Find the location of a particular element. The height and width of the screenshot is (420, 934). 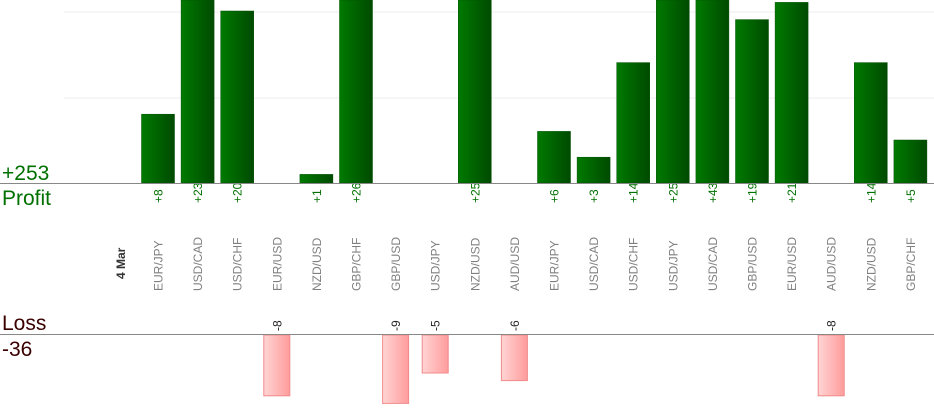

profit-value-label: +23 is located at coordinates (198, 192).